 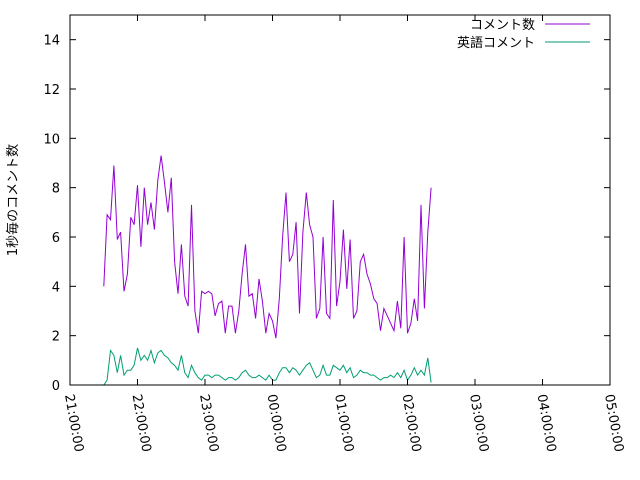 I want to click on x-tick-label: 03:00:00, so click(x=478, y=423).